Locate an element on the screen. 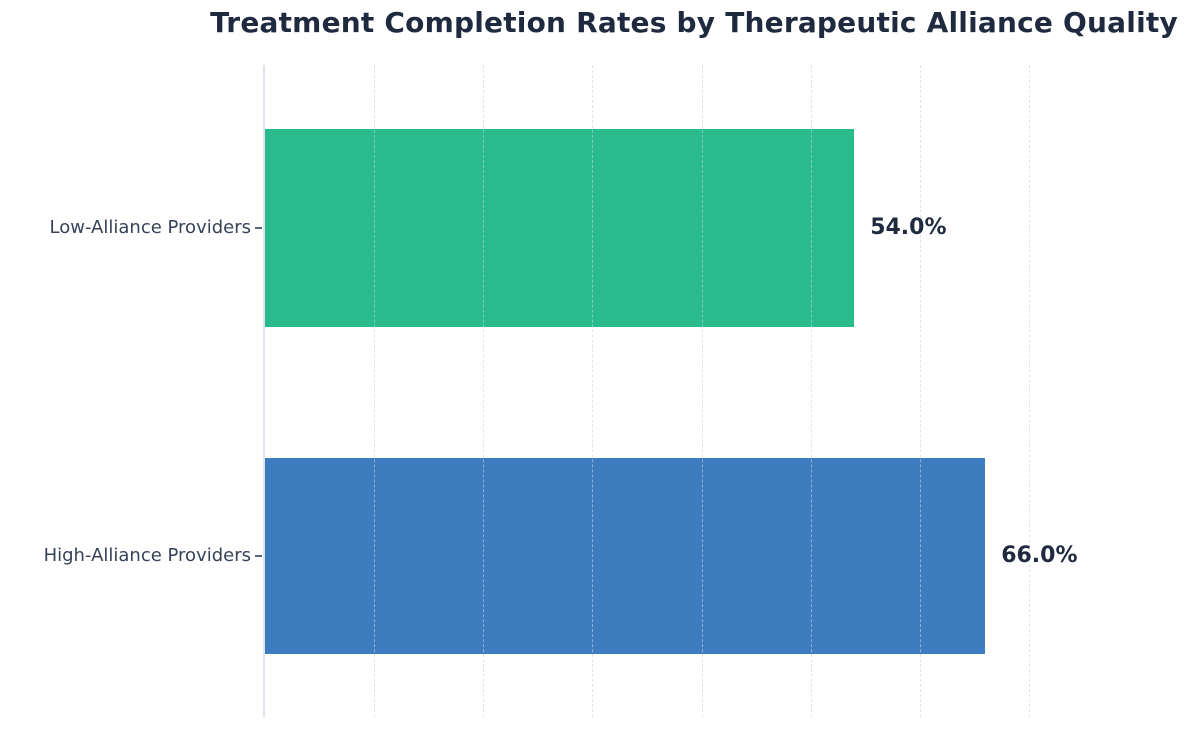 The height and width of the screenshot is (731, 1200). value-label: 66.0% is located at coordinates (1039, 555).